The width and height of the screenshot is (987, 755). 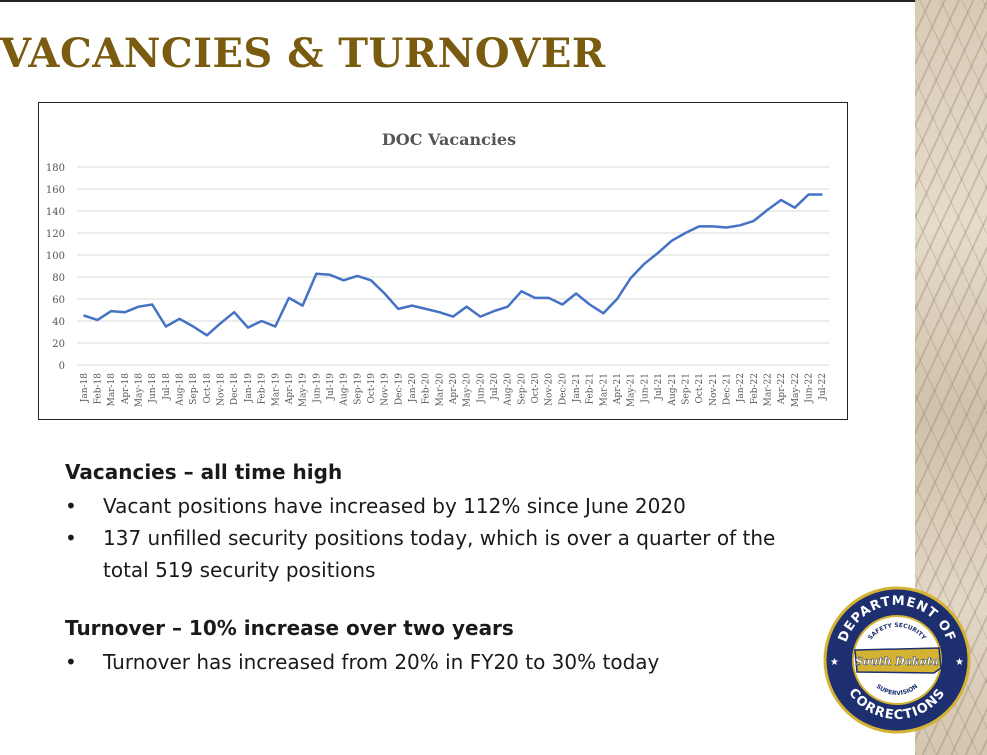 I want to click on x-tick-label: Jul-22, so click(x=823, y=387).